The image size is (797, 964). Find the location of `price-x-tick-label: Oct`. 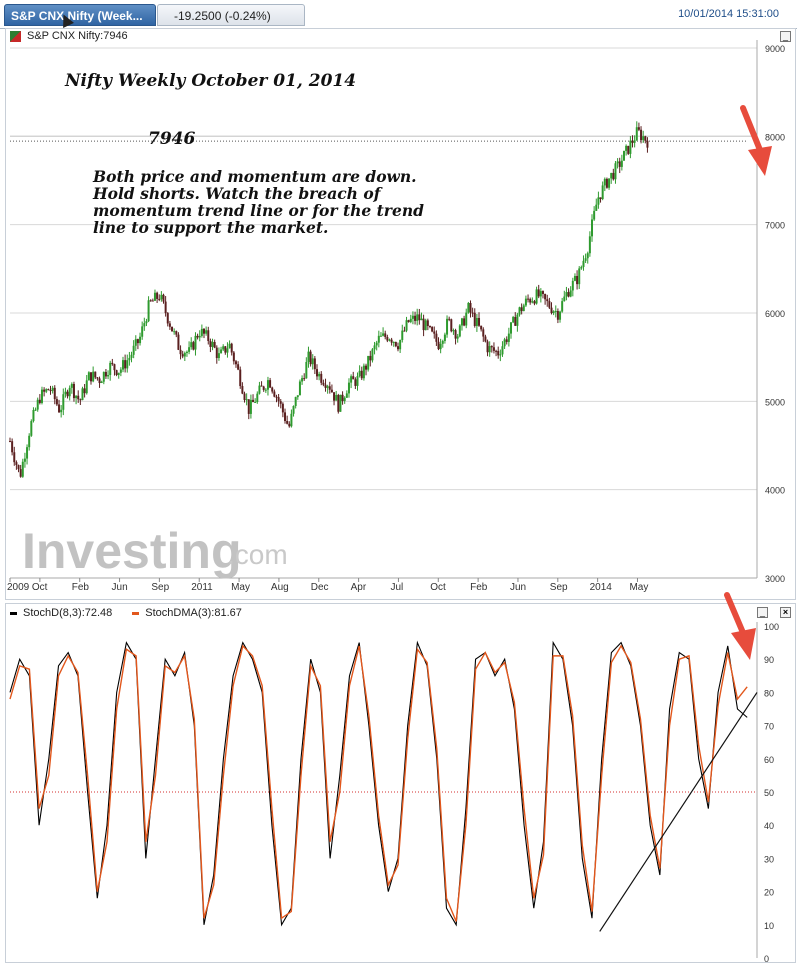

price-x-tick-label: Oct is located at coordinates (40, 587).